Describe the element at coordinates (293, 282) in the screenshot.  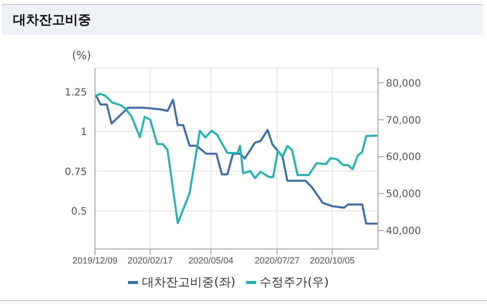
I see `legend-label: 수정주가(우)` at that location.